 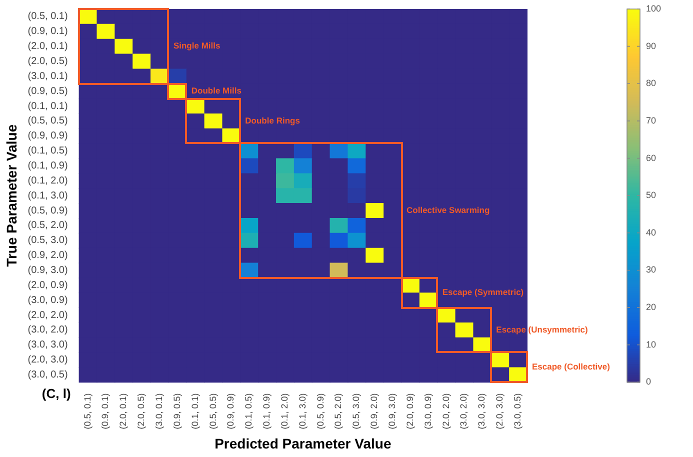 What do you see at coordinates (651, 120) in the screenshot?
I see `color-bar-label: 70` at bounding box center [651, 120].